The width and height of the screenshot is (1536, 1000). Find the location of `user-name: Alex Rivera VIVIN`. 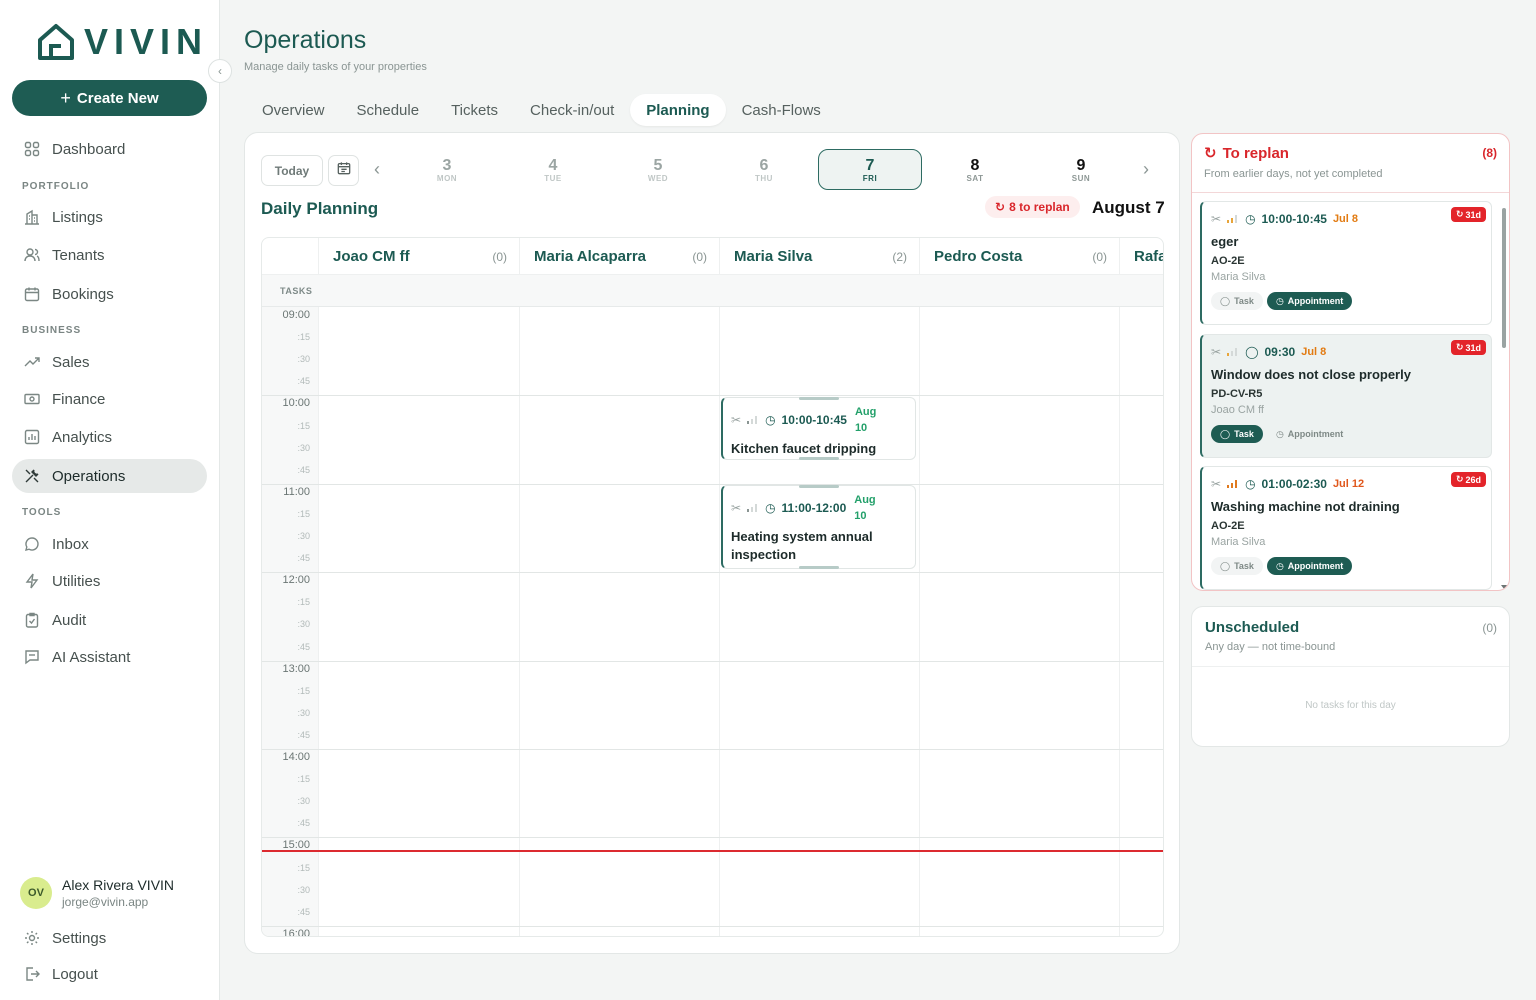

user-name: Alex Rivera VIVIN is located at coordinates (118, 885).